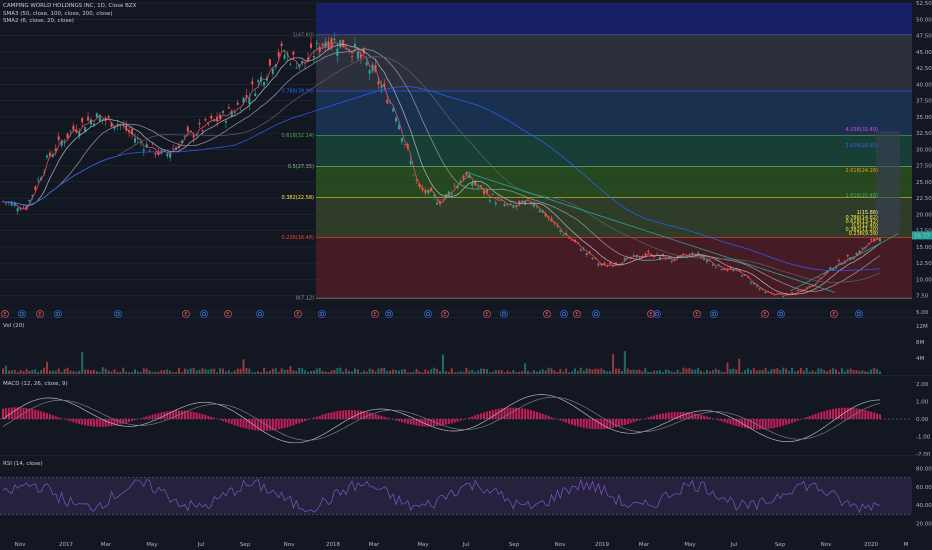 This screenshot has width=932, height=550. What do you see at coordinates (924, 488) in the screenshot?
I see `rsi-tick-label: 60.00` at bounding box center [924, 488].